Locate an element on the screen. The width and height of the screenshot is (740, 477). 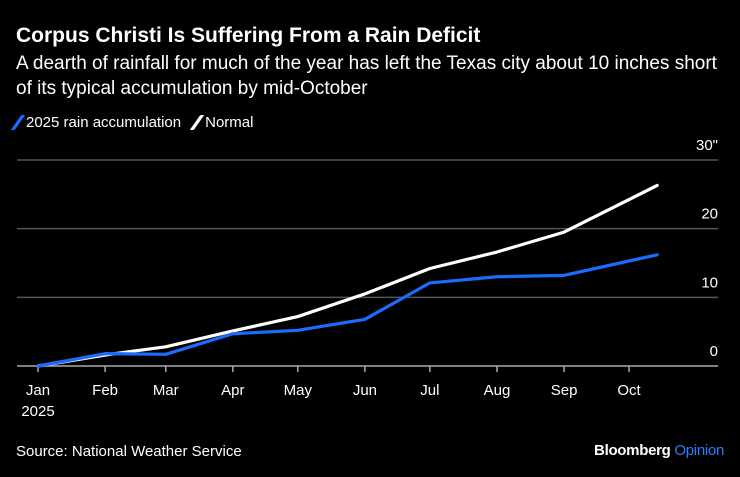
x-tick-sublabel: 2025 is located at coordinates (37, 411).